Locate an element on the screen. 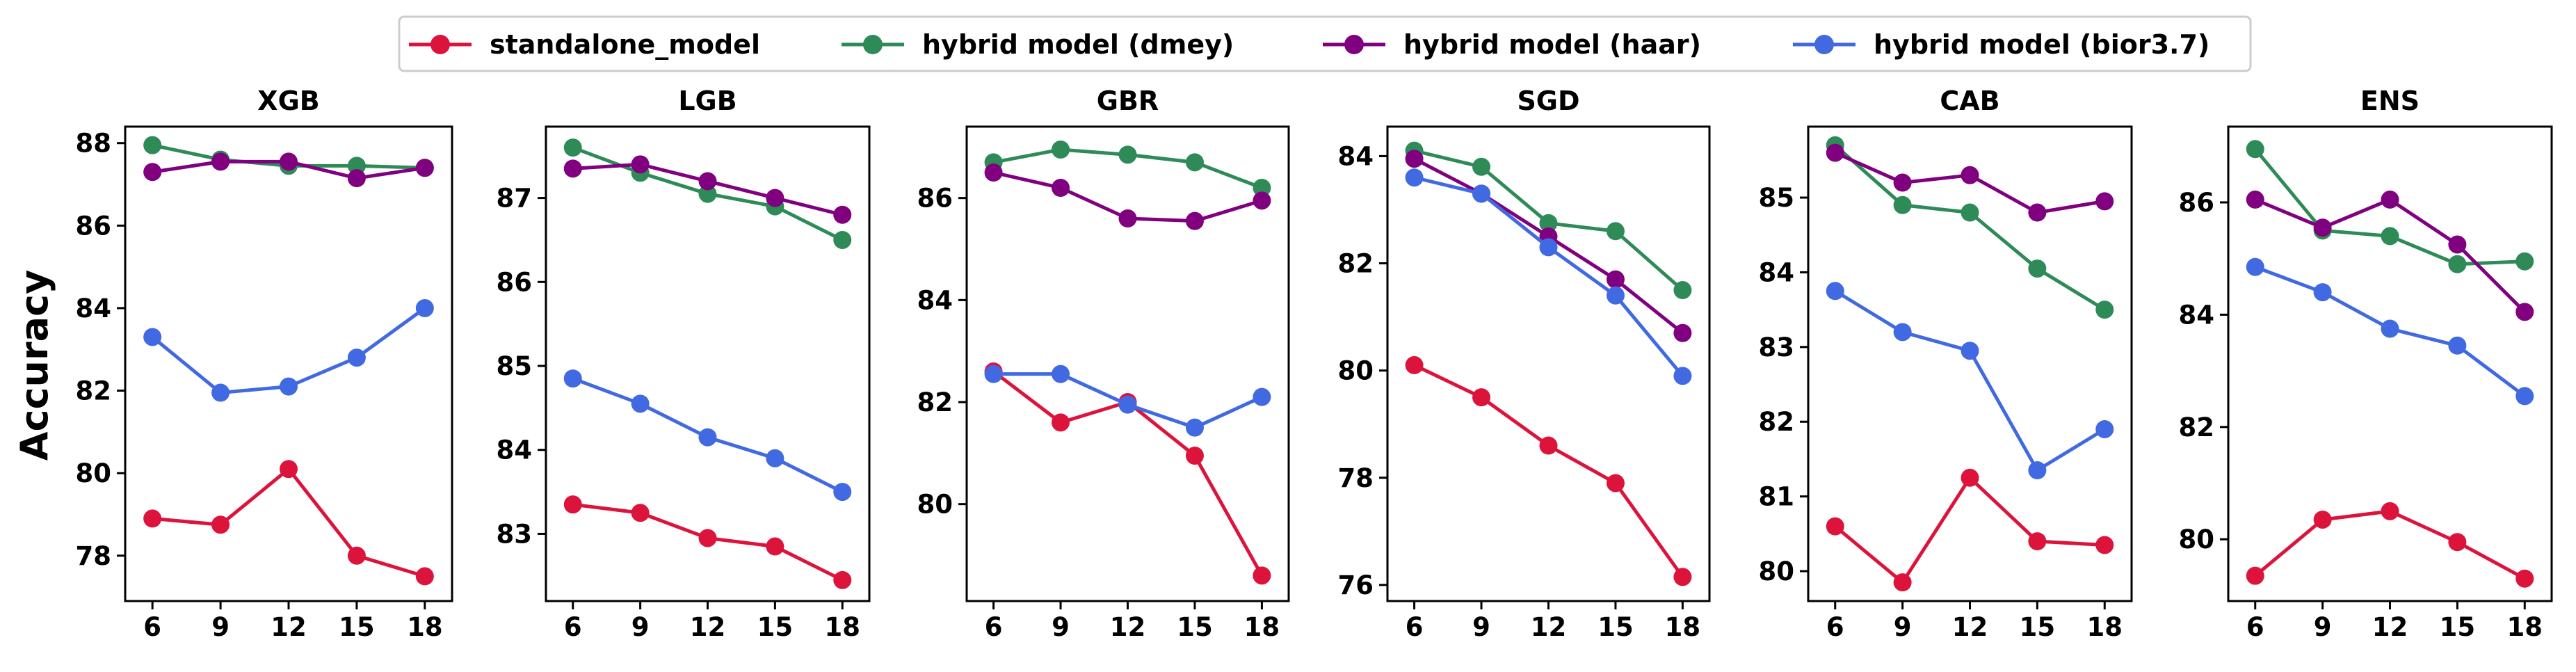  y-tick-label: 85 is located at coordinates (515, 366).